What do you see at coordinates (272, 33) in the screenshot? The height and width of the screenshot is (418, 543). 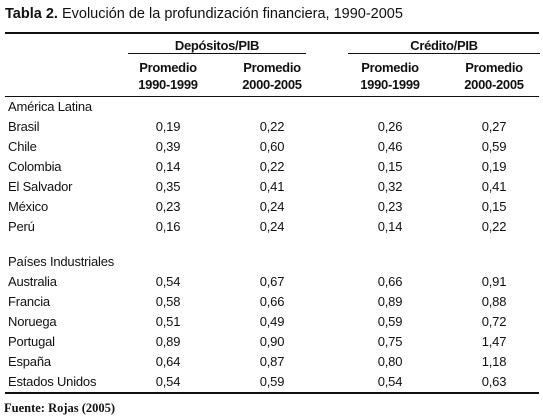 I see `top-rule` at bounding box center [272, 33].